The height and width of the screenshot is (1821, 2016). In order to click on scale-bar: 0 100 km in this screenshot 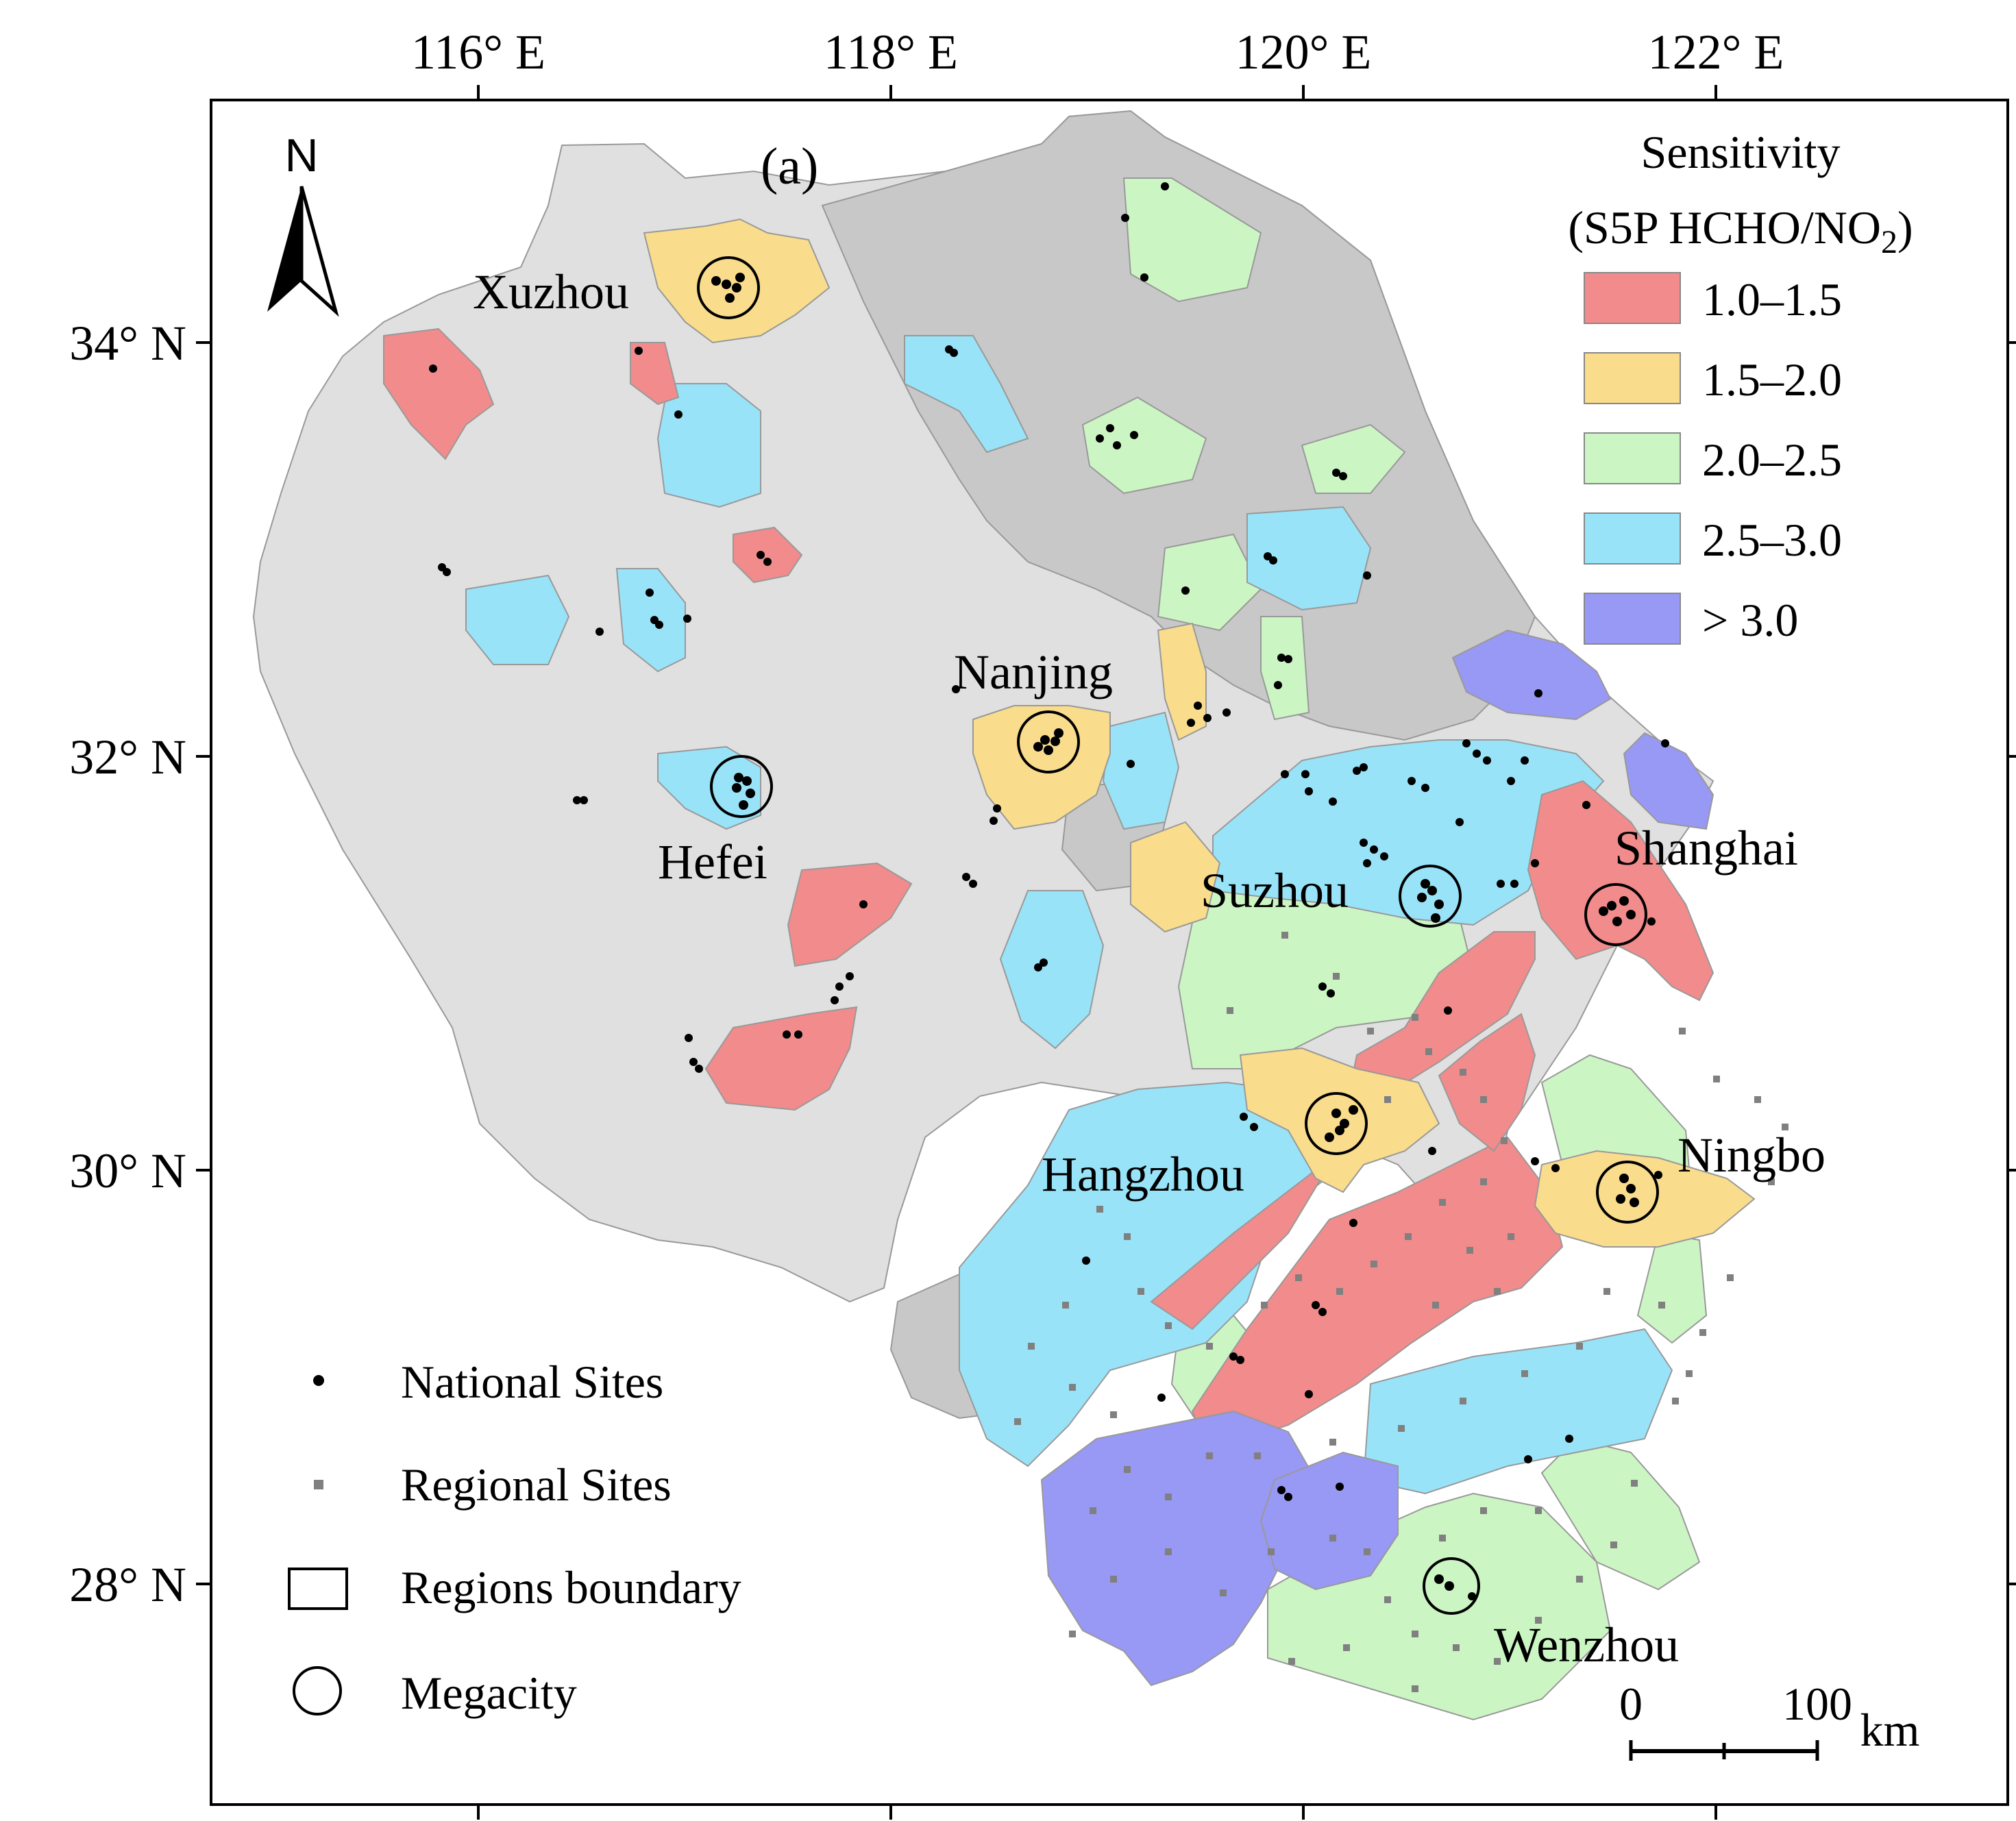, I will do `click(1769, 1719)`.